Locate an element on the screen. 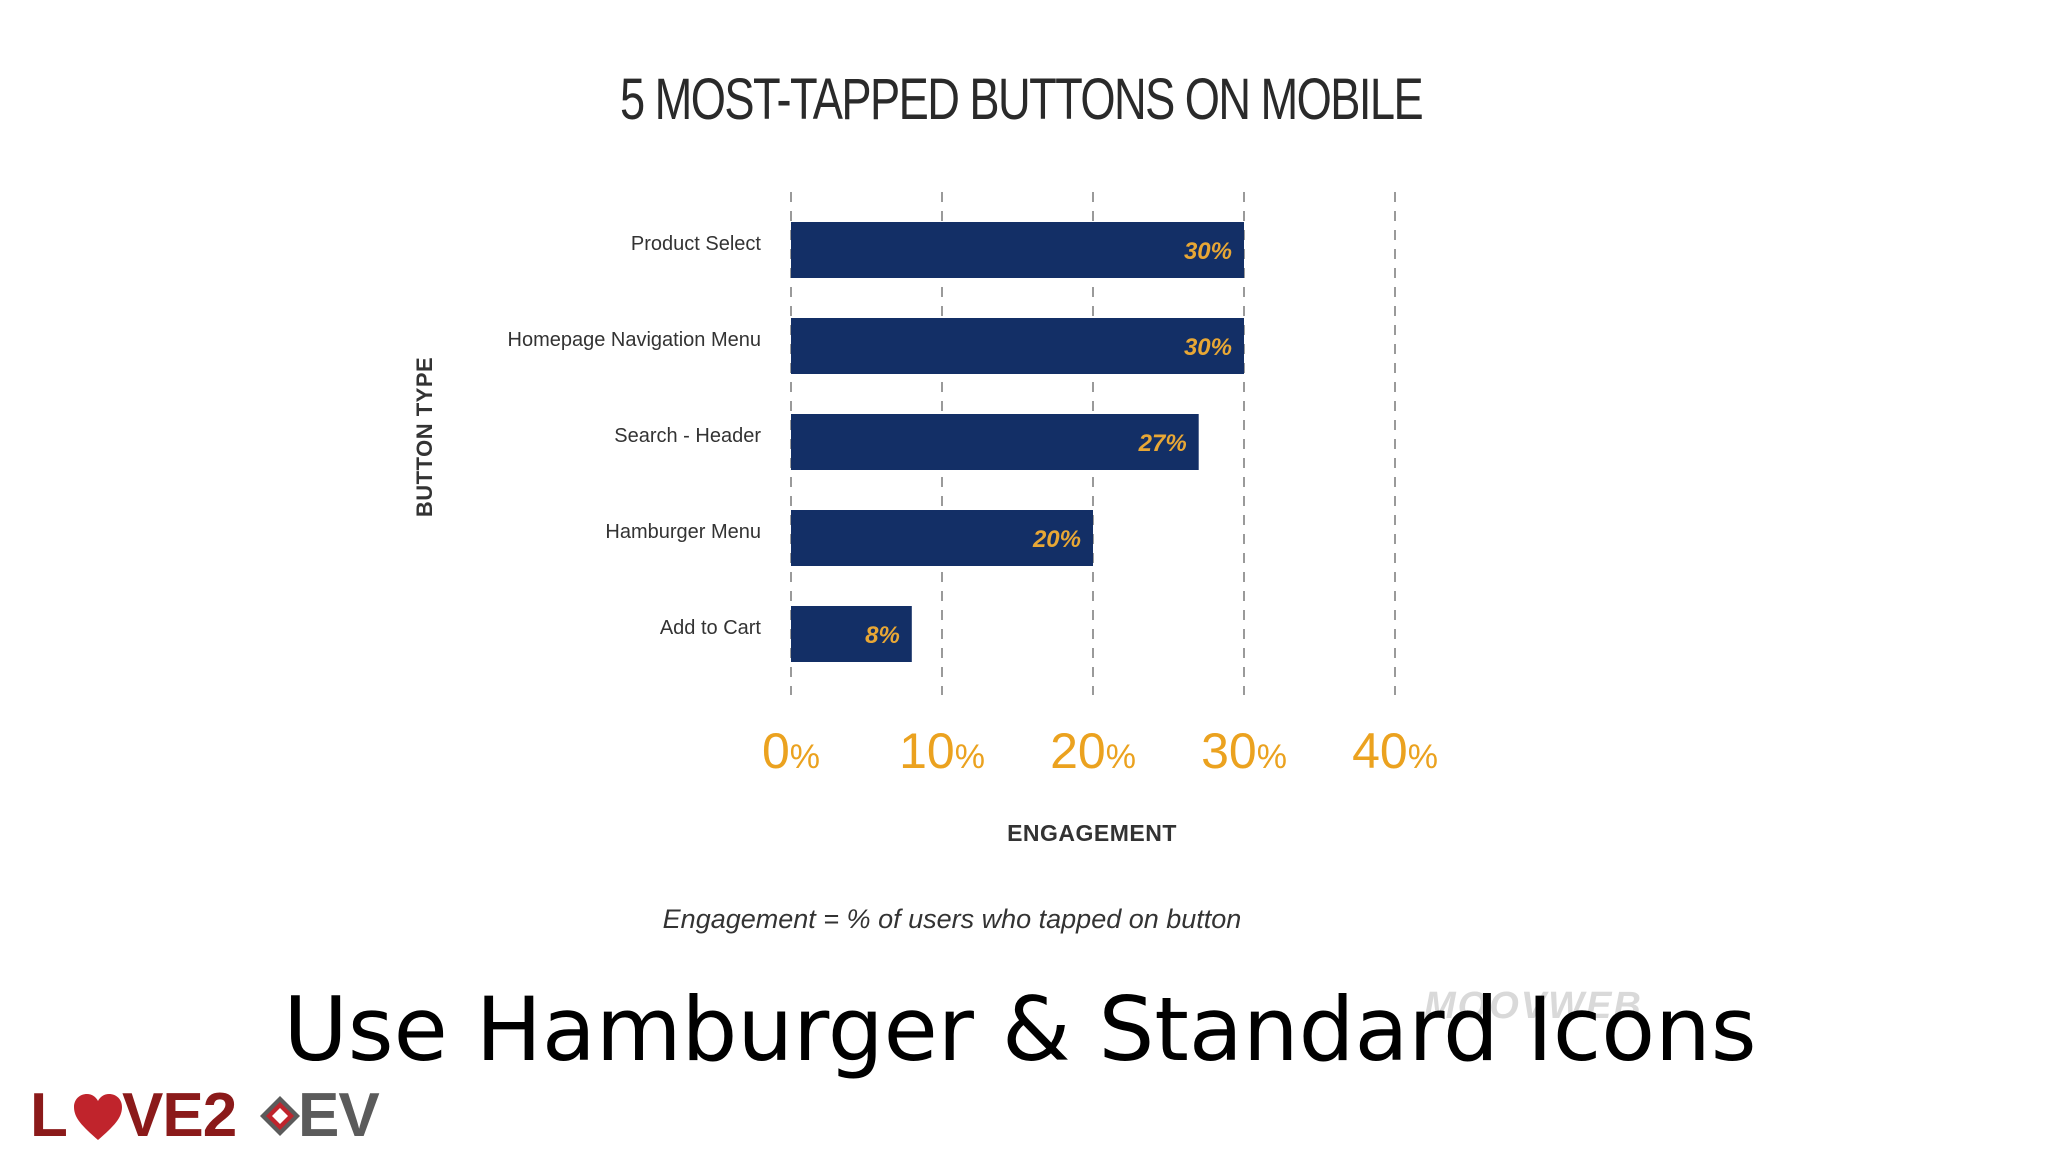  brand-logo-ev: EV is located at coordinates (339, 1115).